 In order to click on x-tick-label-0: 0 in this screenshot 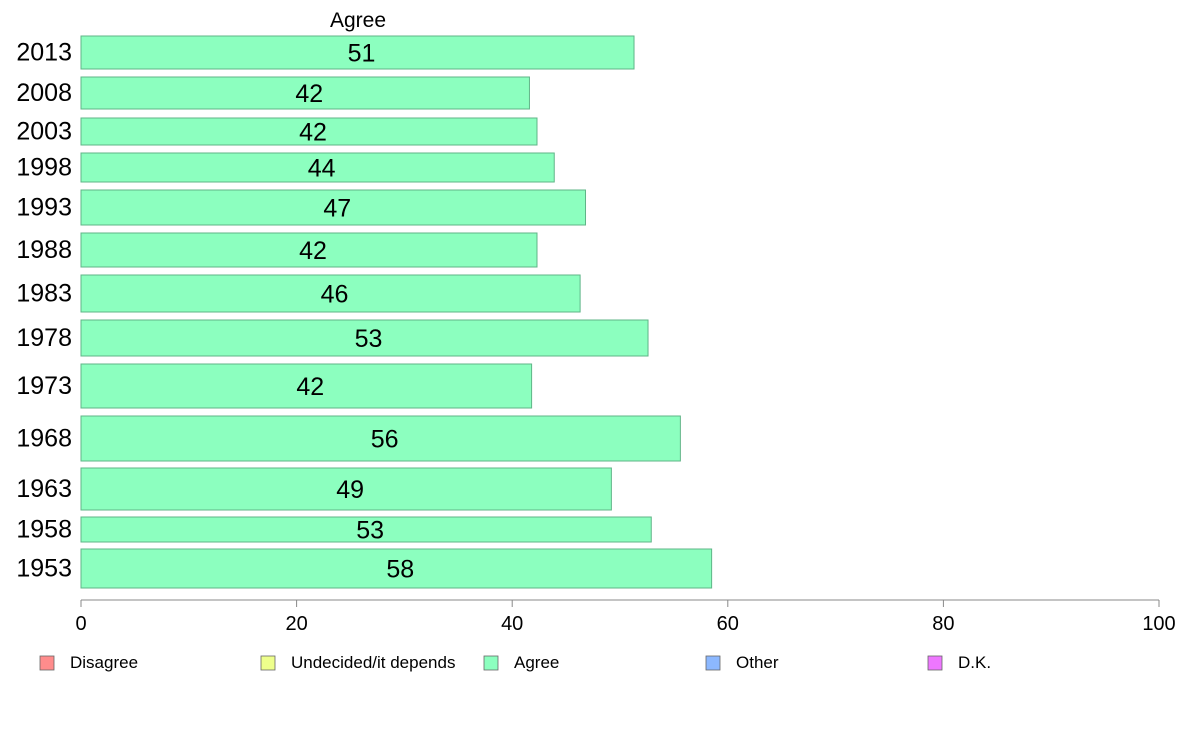, I will do `click(80, 624)`.